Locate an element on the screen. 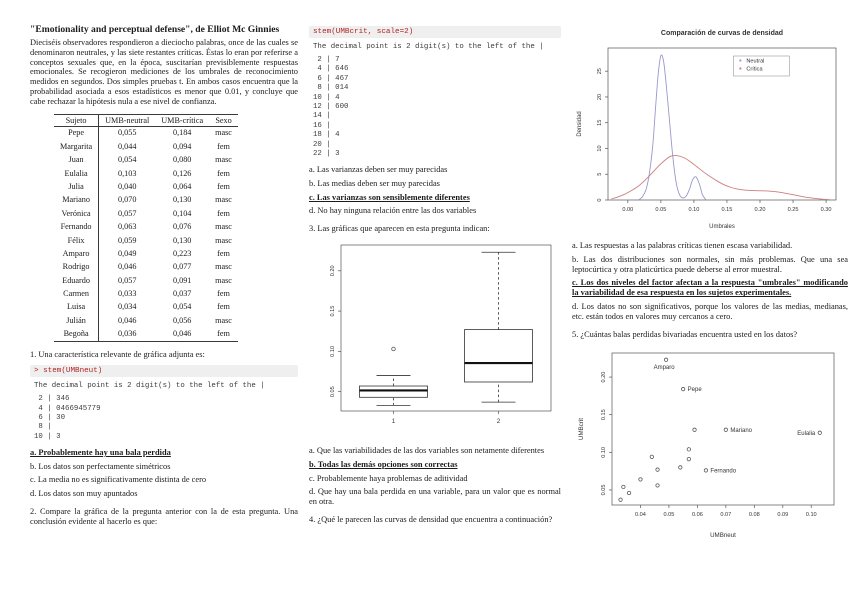 The height and width of the screenshot is (599, 848). table-row: Eduardo 0,057 0,091 masc is located at coordinates (146, 281).